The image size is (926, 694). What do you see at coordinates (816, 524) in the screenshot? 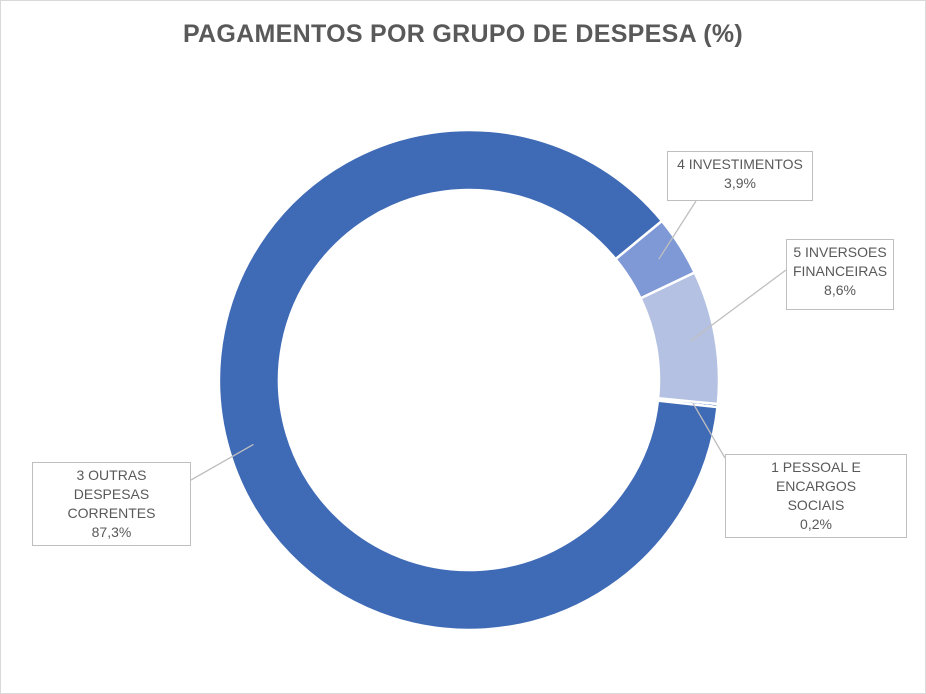
I see `data-label-value: 0,2%` at bounding box center [816, 524].